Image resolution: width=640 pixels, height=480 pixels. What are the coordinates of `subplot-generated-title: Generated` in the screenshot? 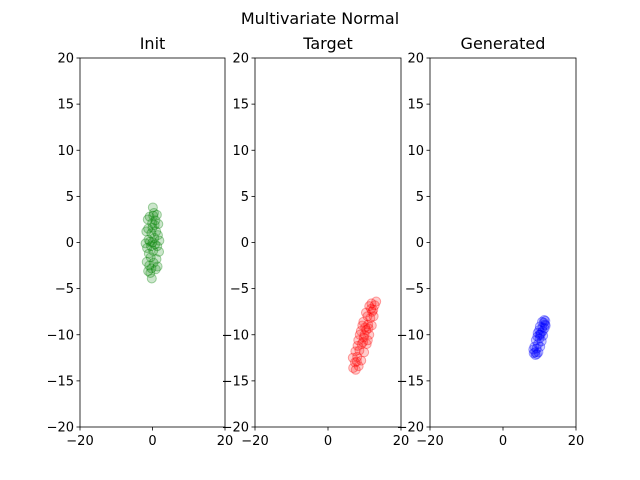 It's located at (503, 43).